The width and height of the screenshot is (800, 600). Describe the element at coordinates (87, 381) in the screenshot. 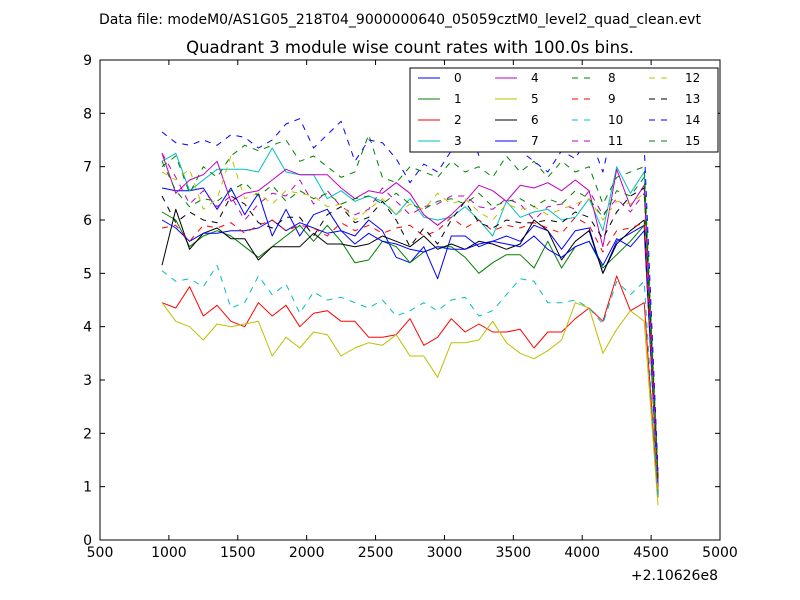

I see `y-tick-label: 3` at that location.